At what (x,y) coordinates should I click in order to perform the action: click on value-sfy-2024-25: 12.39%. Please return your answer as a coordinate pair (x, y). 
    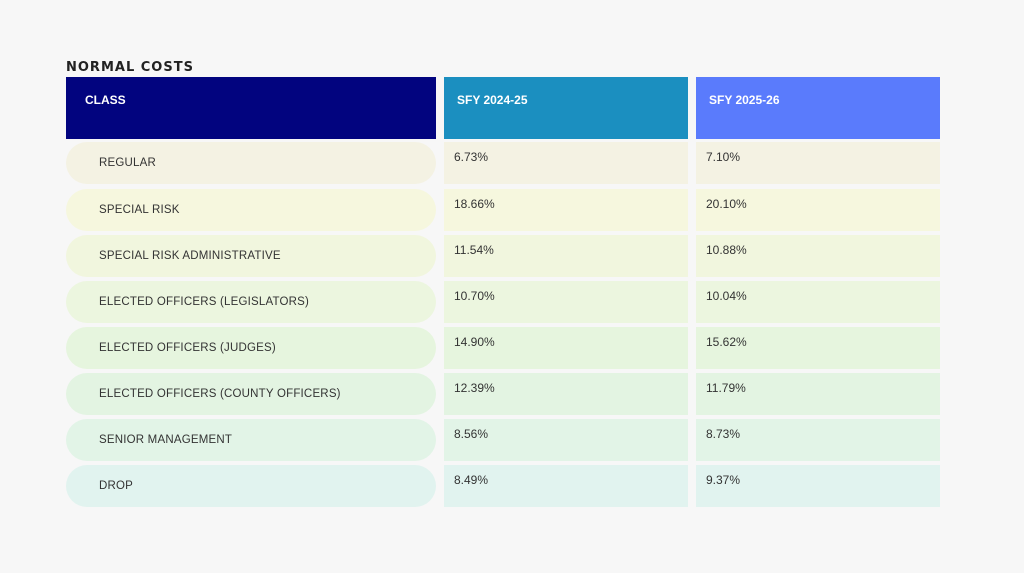
    Looking at the image, I should click on (566, 394).